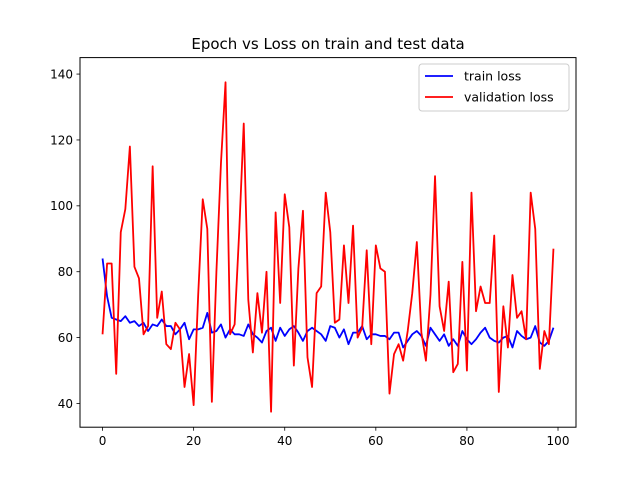 The image size is (640, 480). Describe the element at coordinates (65, 272) in the screenshot. I see `y-tick-label: 80` at that location.